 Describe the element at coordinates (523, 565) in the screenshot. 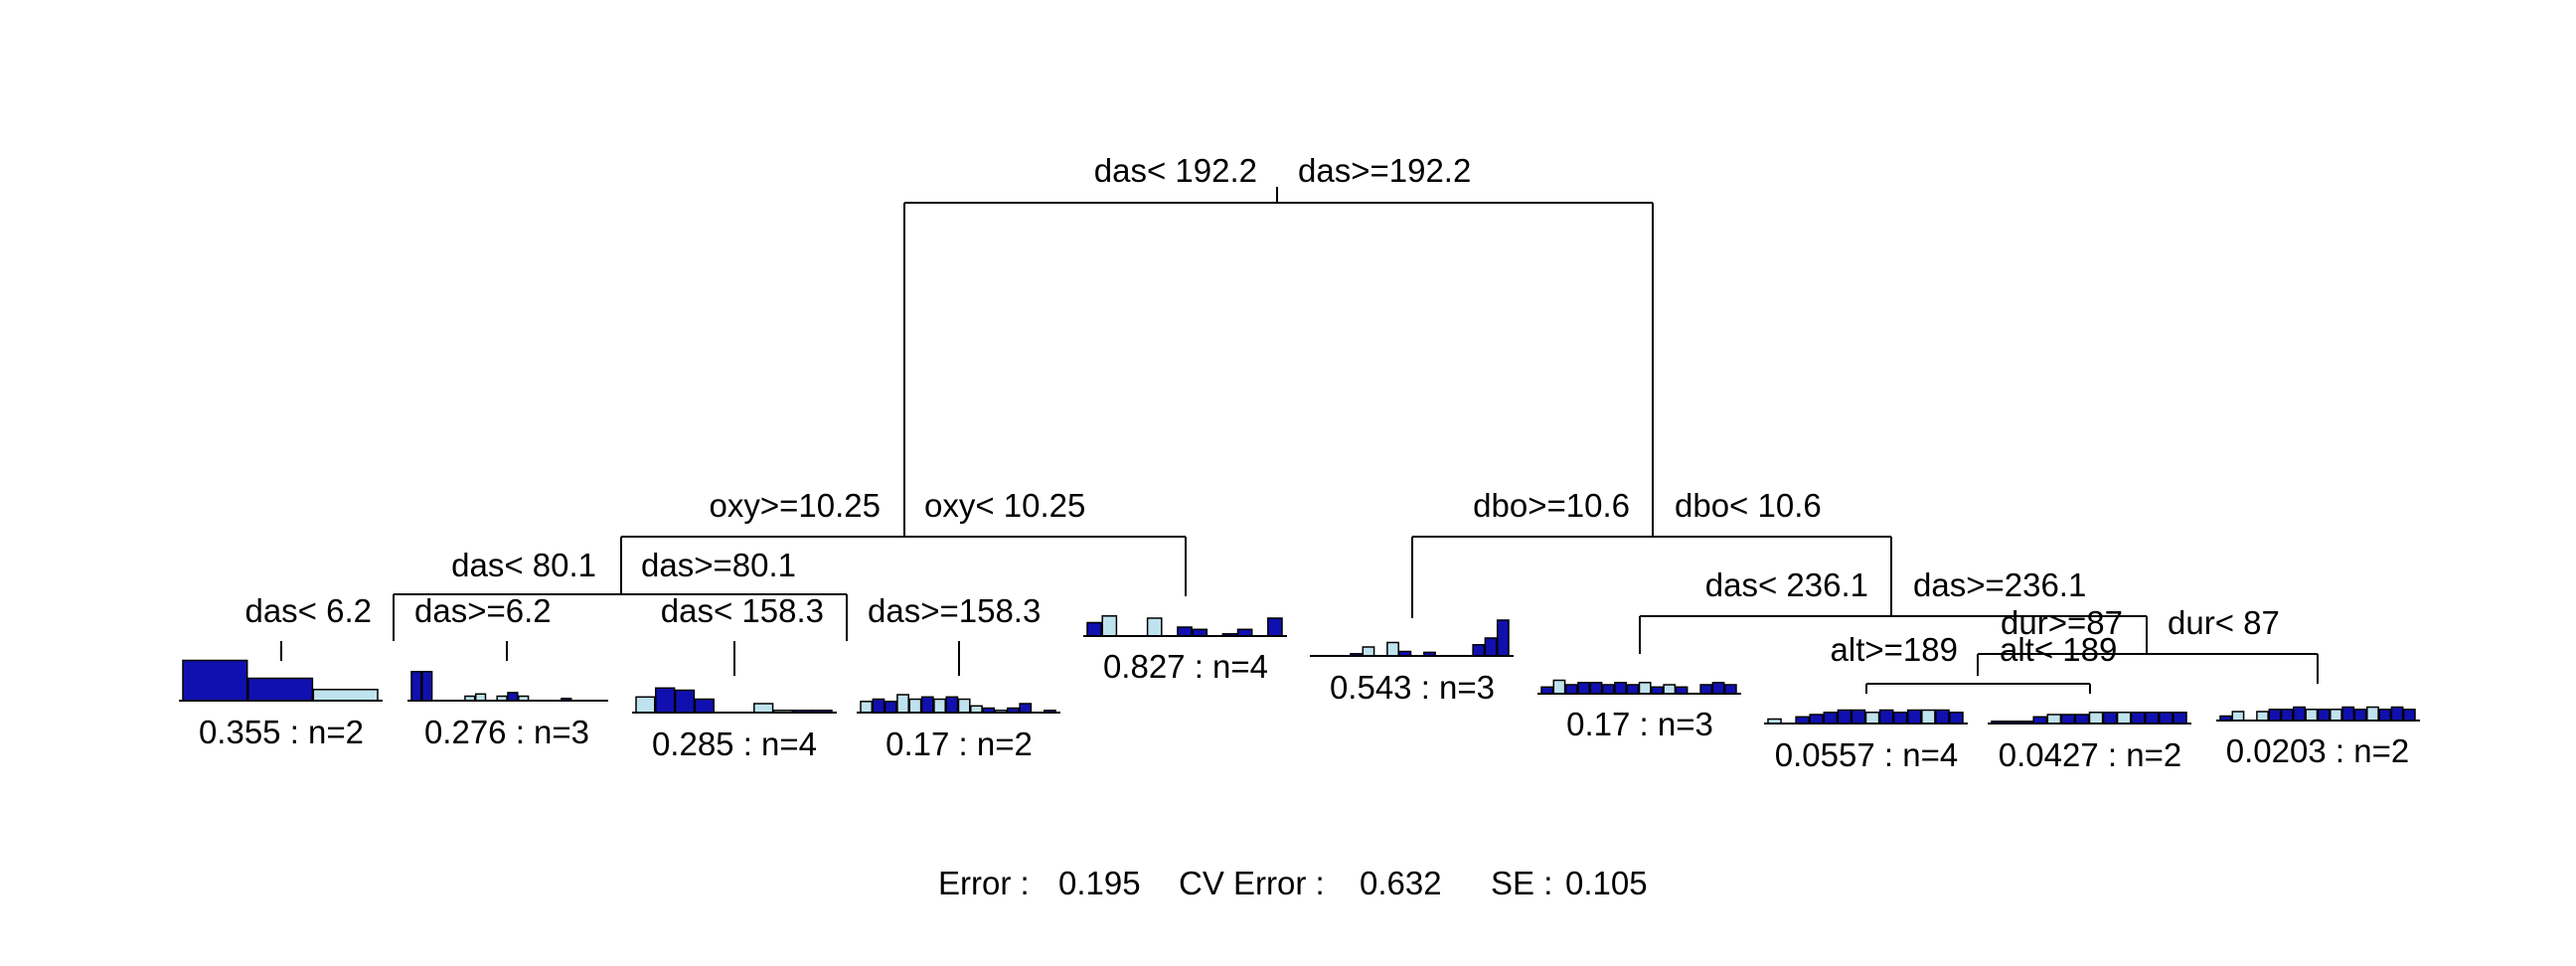

I see `split-4-left: das< 80.1` at that location.